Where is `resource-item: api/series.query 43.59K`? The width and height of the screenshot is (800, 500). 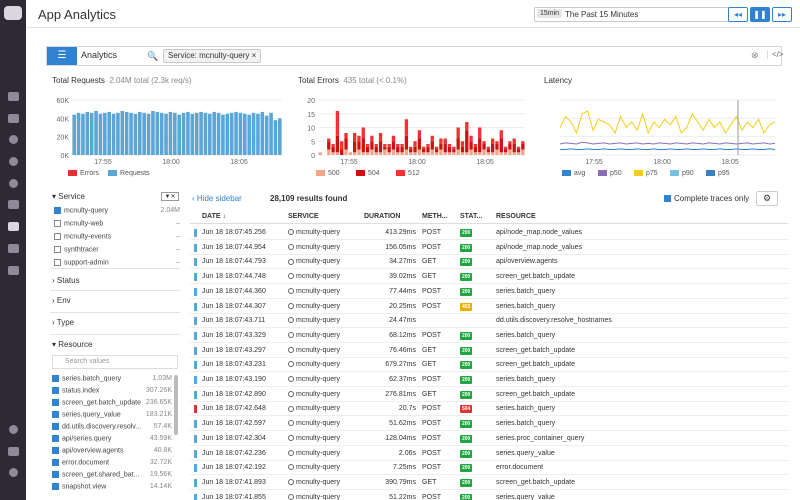
resource-item: api/series.query 43.59K is located at coordinates (113, 440).